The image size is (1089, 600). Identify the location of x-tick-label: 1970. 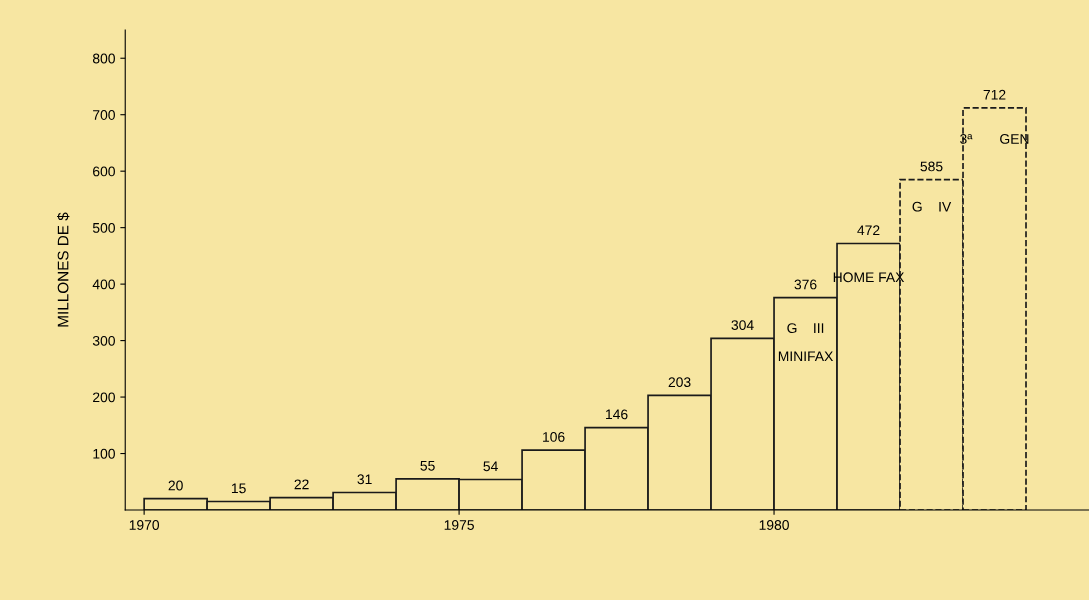
(144, 525).